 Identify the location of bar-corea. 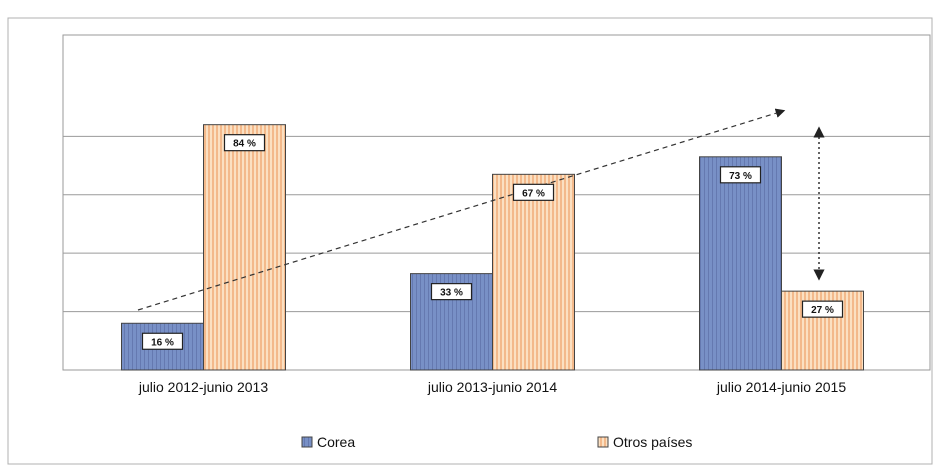
(740, 263).